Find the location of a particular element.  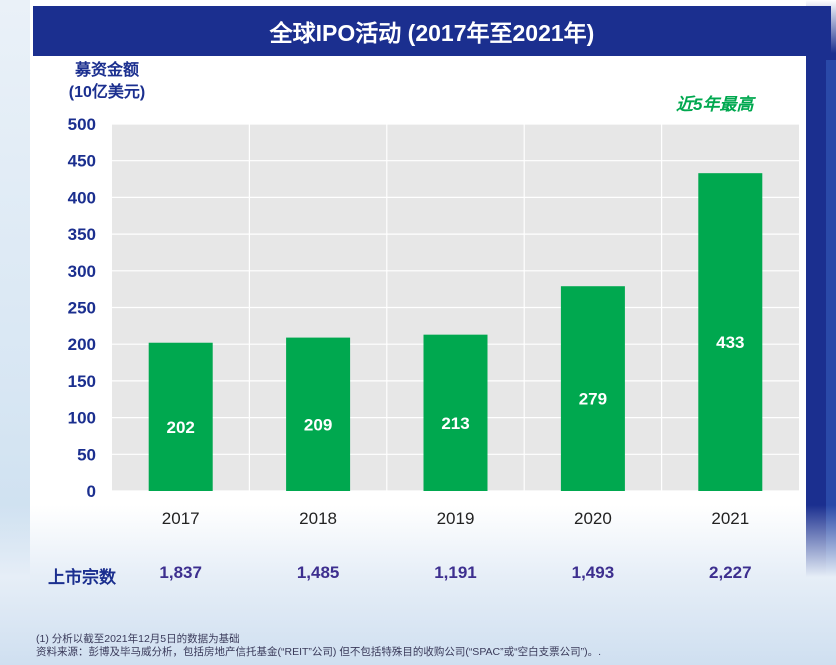

y-axis-title-line1: 募资金额 is located at coordinates (106, 70).